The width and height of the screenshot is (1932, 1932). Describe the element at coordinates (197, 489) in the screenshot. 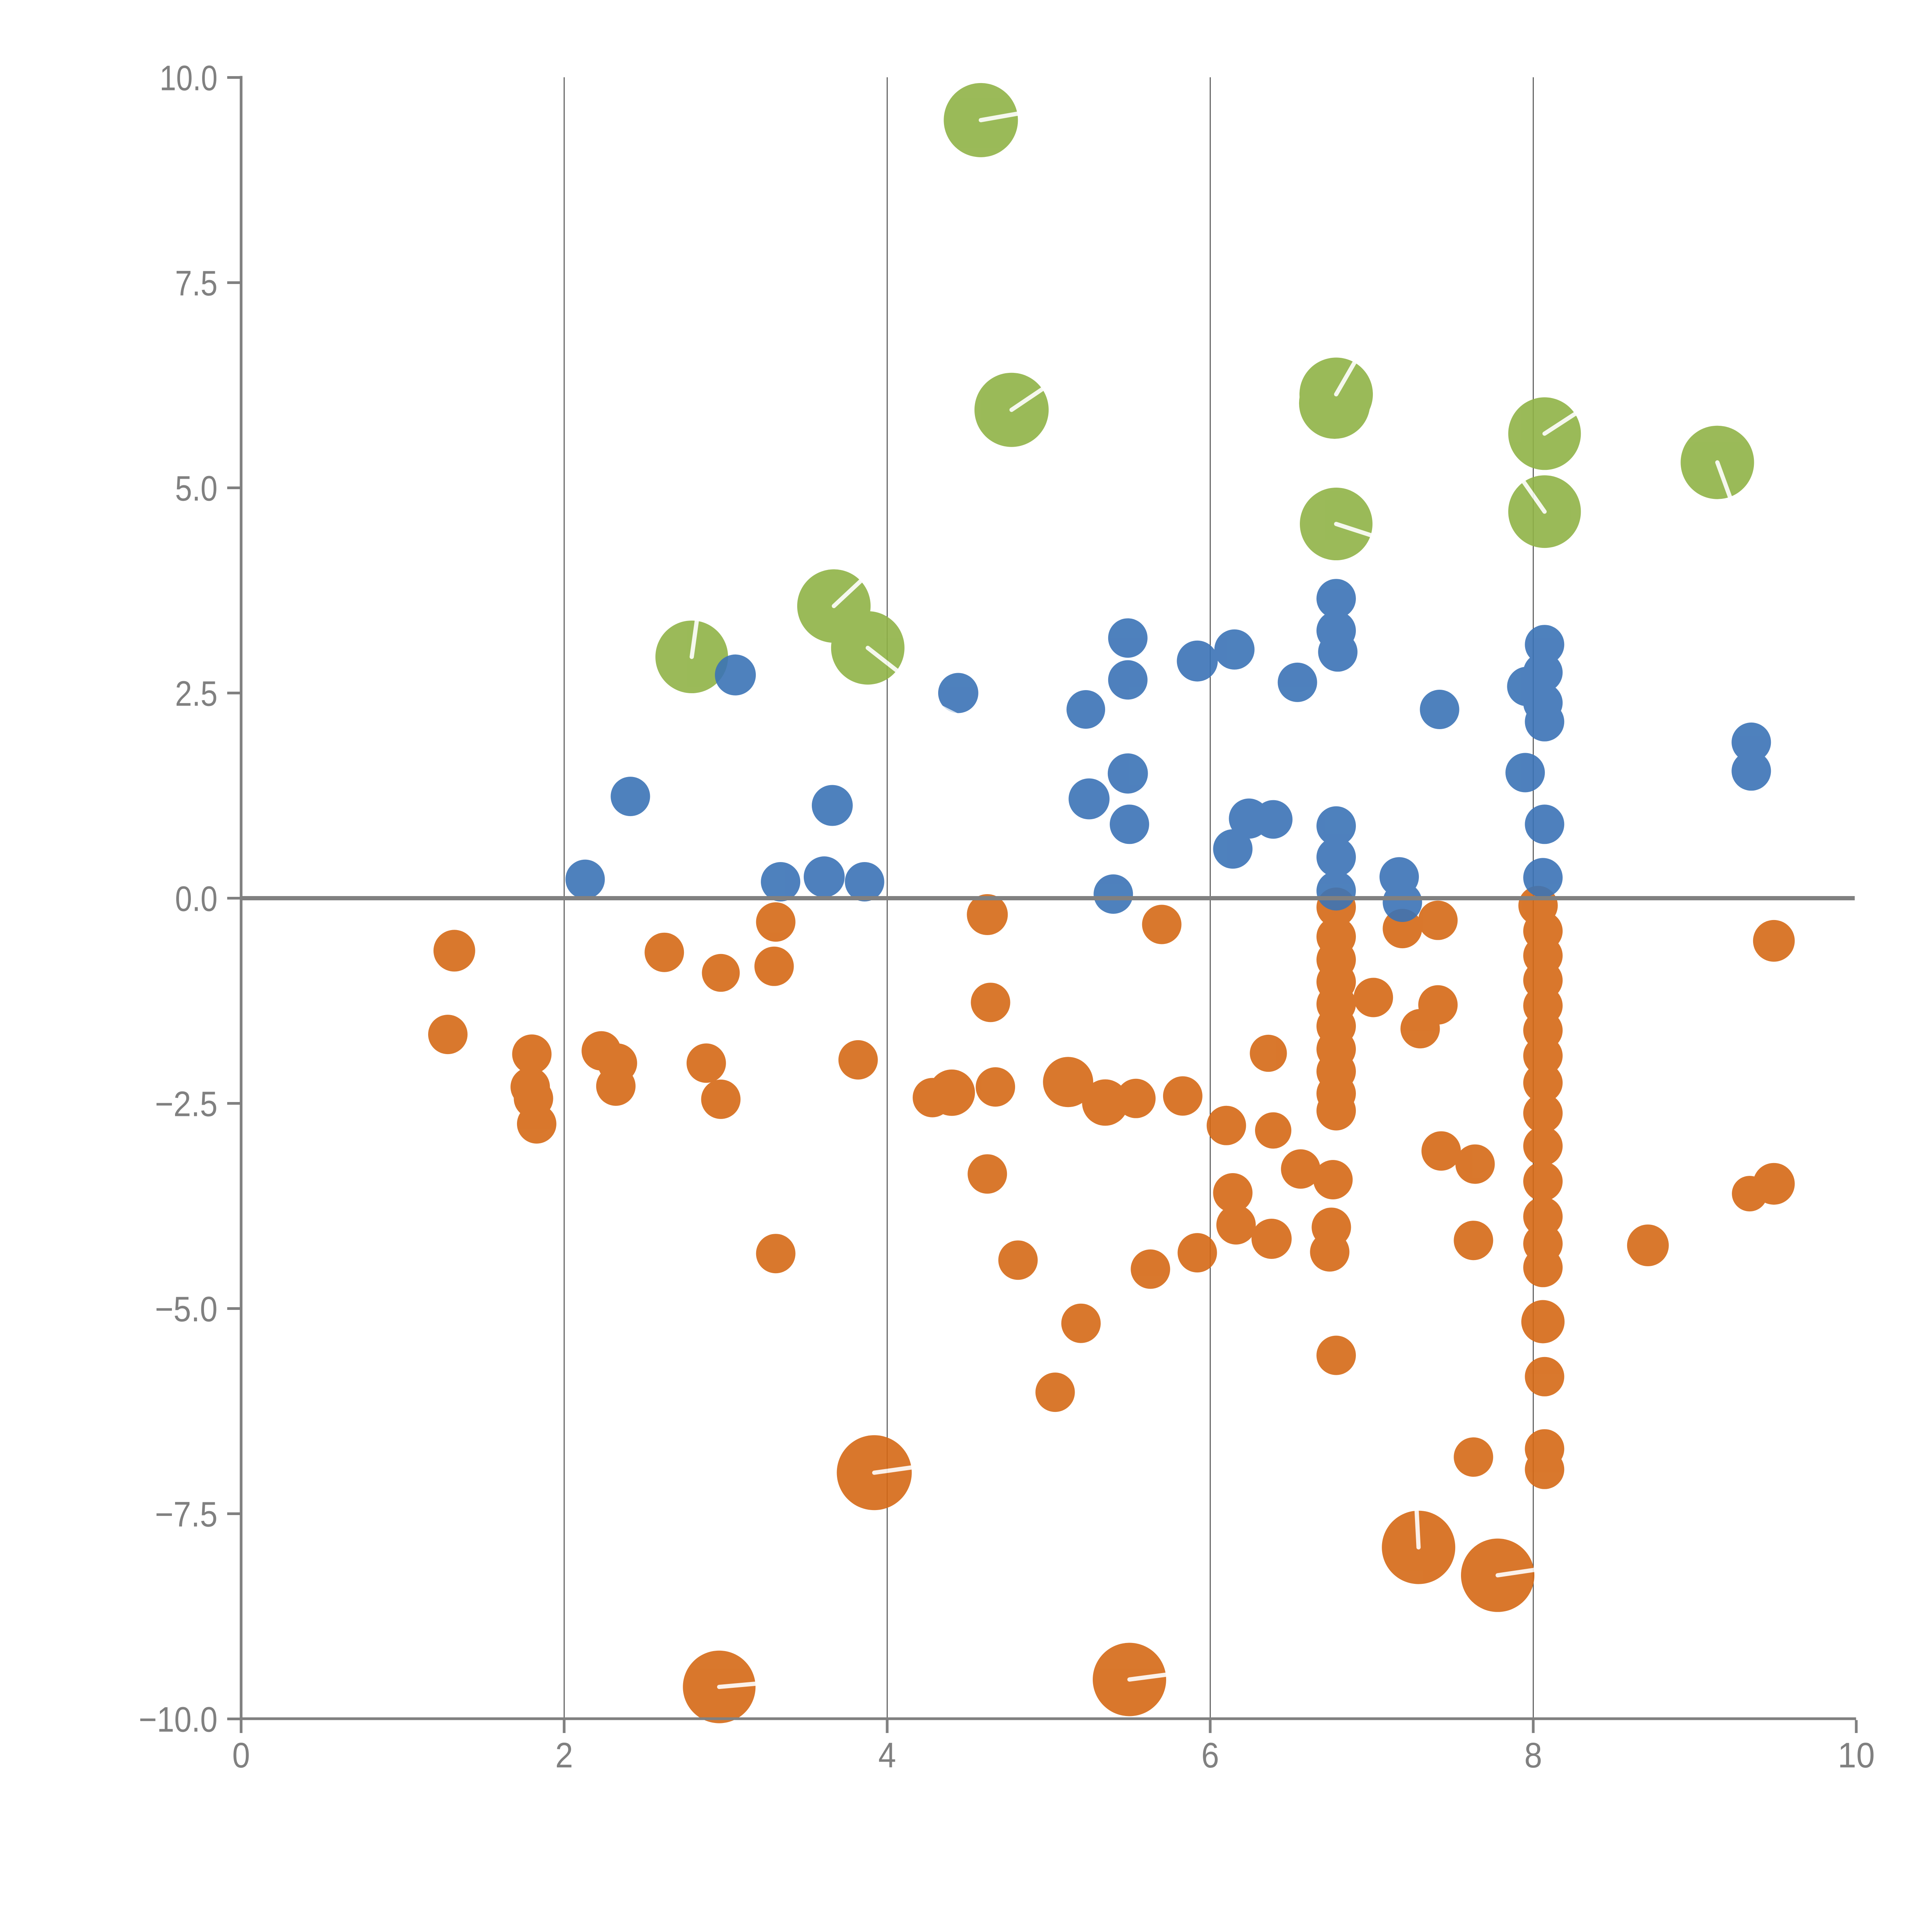

I see `svg-text: 5.0` at that location.